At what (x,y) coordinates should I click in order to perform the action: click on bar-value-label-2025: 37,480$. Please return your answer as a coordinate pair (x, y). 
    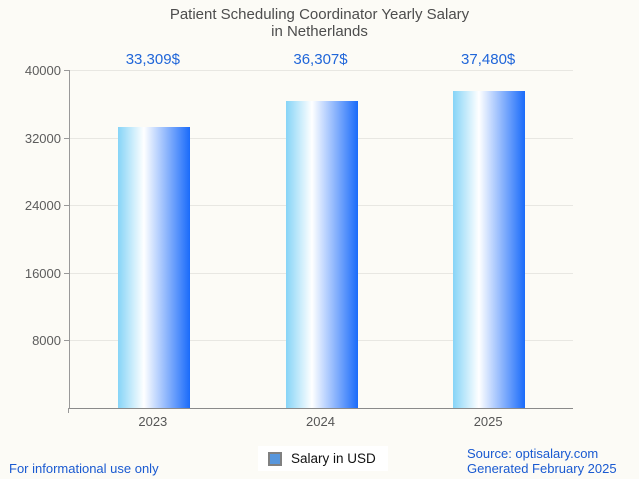
    Looking at the image, I should click on (488, 59).